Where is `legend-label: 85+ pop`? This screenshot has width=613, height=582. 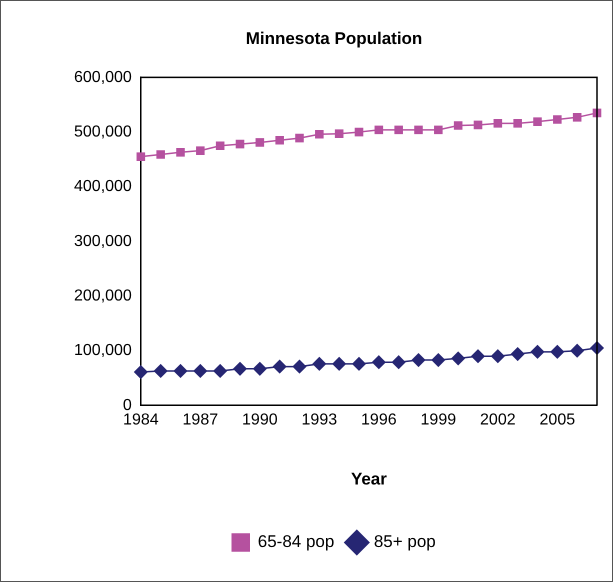 legend-label: 85+ pop is located at coordinates (405, 542).